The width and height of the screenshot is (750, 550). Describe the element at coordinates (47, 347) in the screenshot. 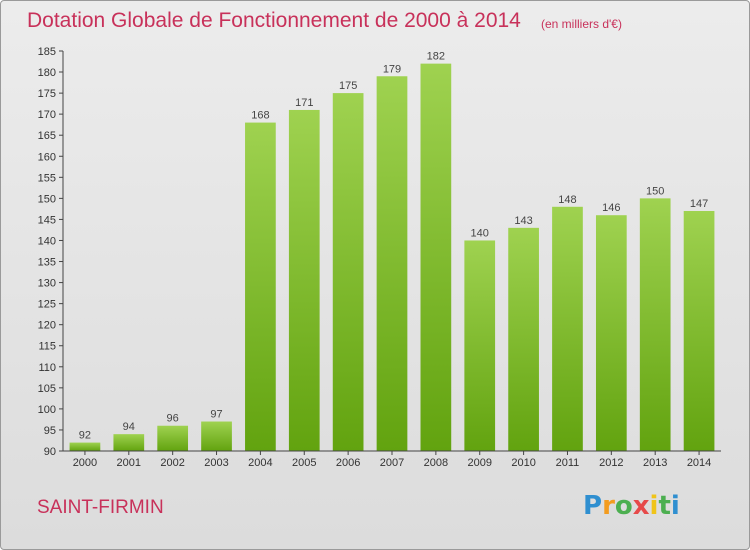

I see `y-tick-label: 115` at that location.